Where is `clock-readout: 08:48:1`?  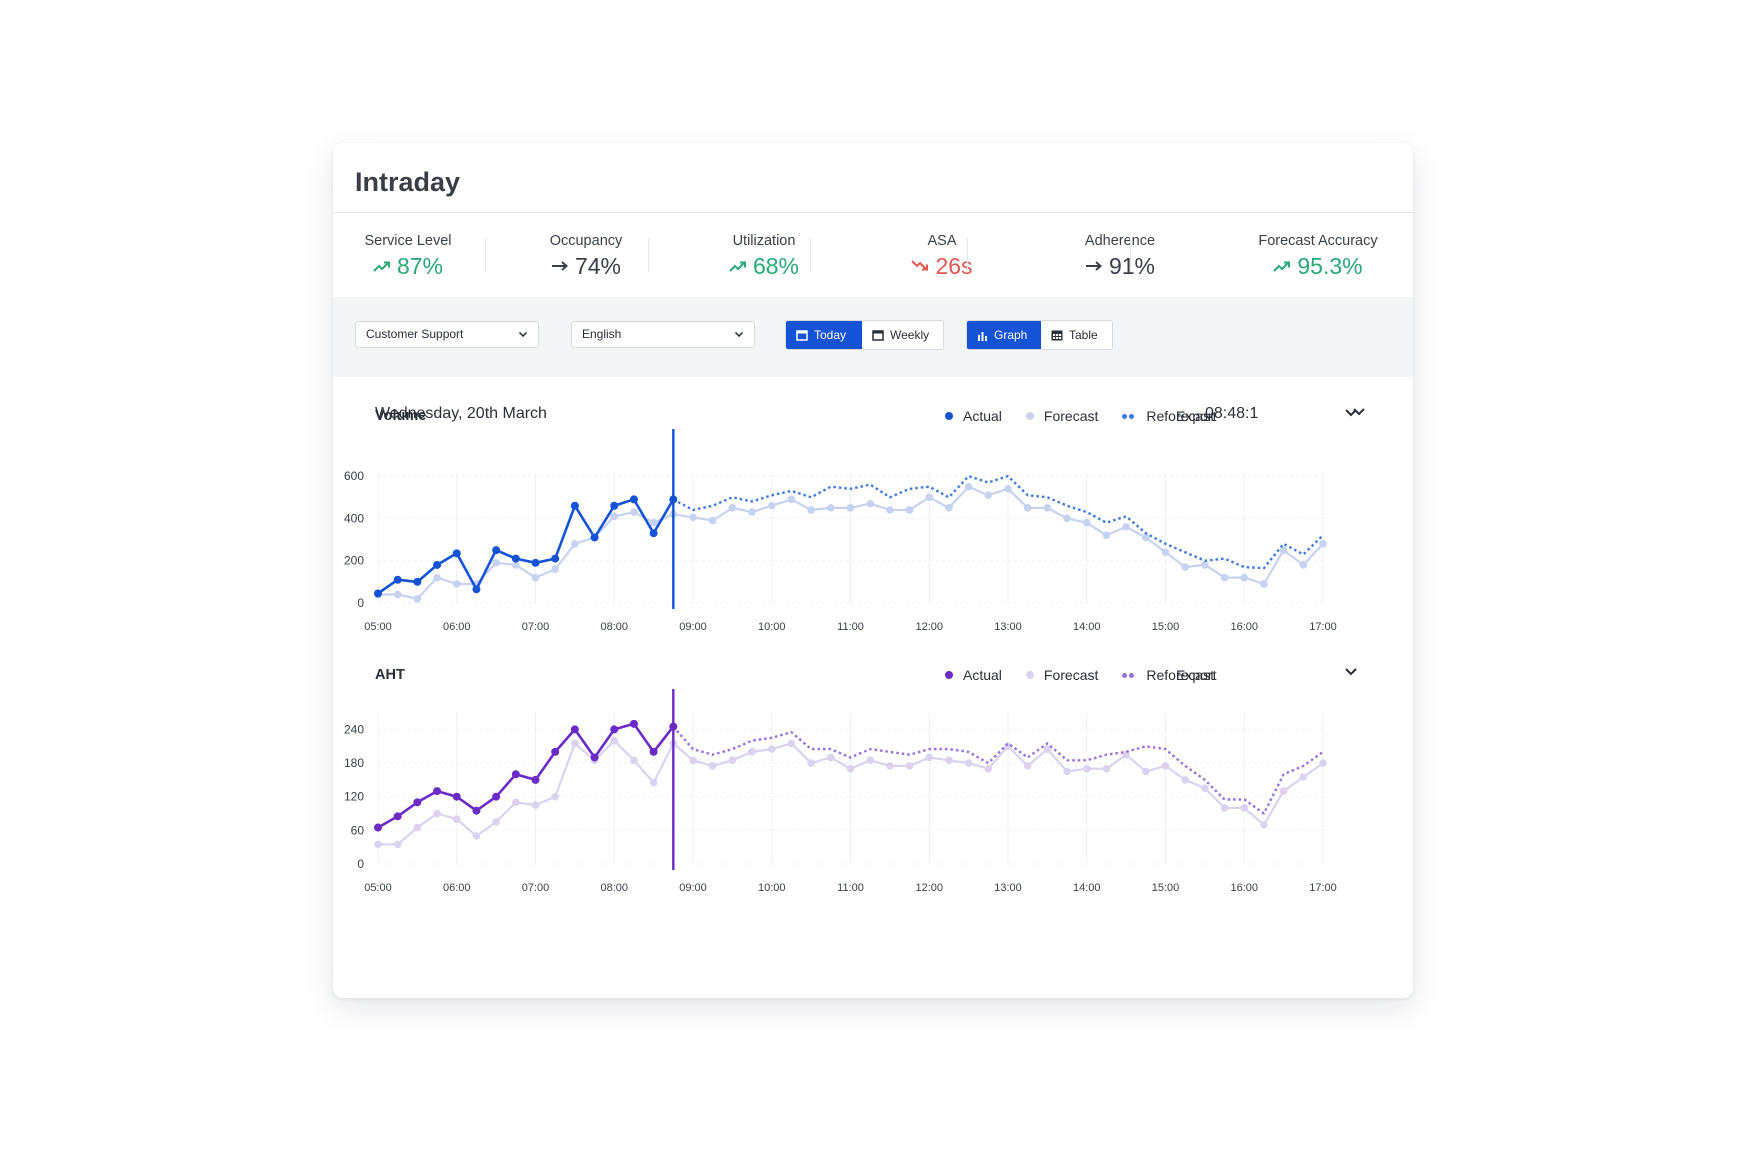 clock-readout: 08:48:1 is located at coordinates (1232, 413).